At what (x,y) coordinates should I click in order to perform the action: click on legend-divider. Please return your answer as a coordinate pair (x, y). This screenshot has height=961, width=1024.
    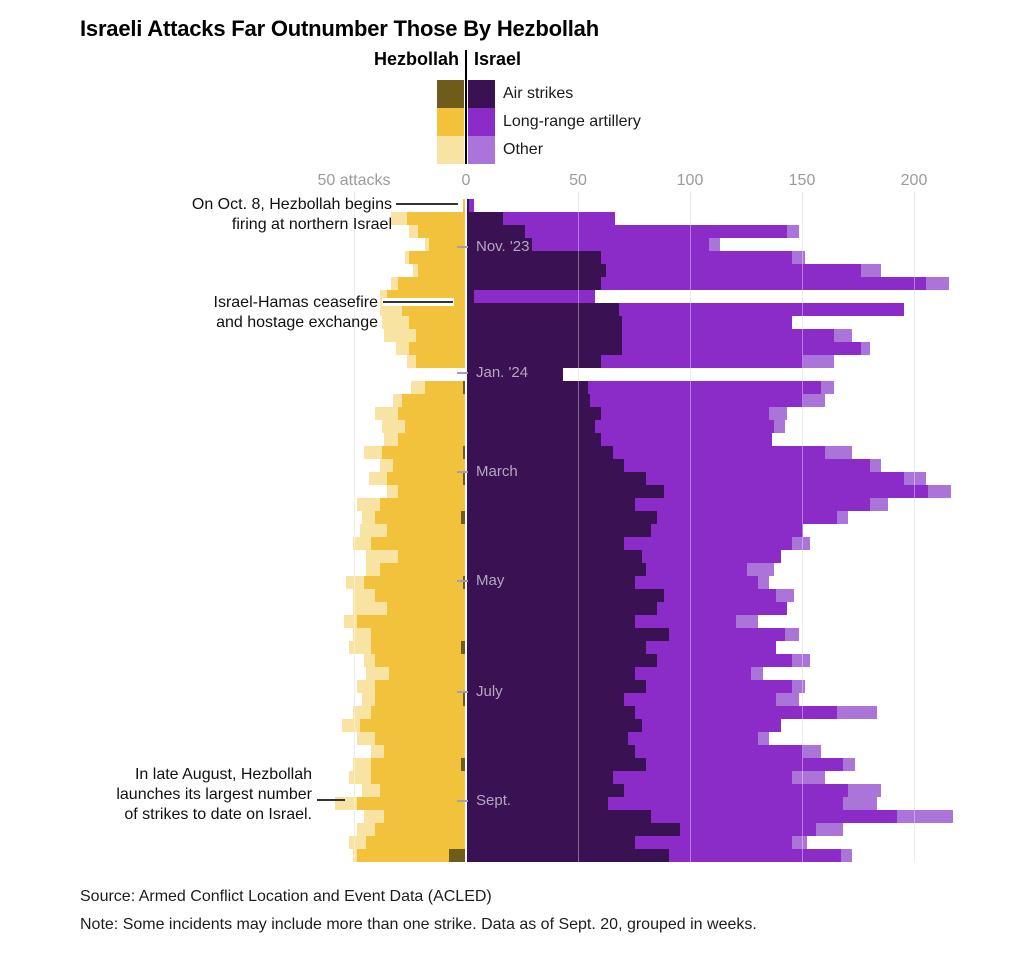
    Looking at the image, I should click on (466, 107).